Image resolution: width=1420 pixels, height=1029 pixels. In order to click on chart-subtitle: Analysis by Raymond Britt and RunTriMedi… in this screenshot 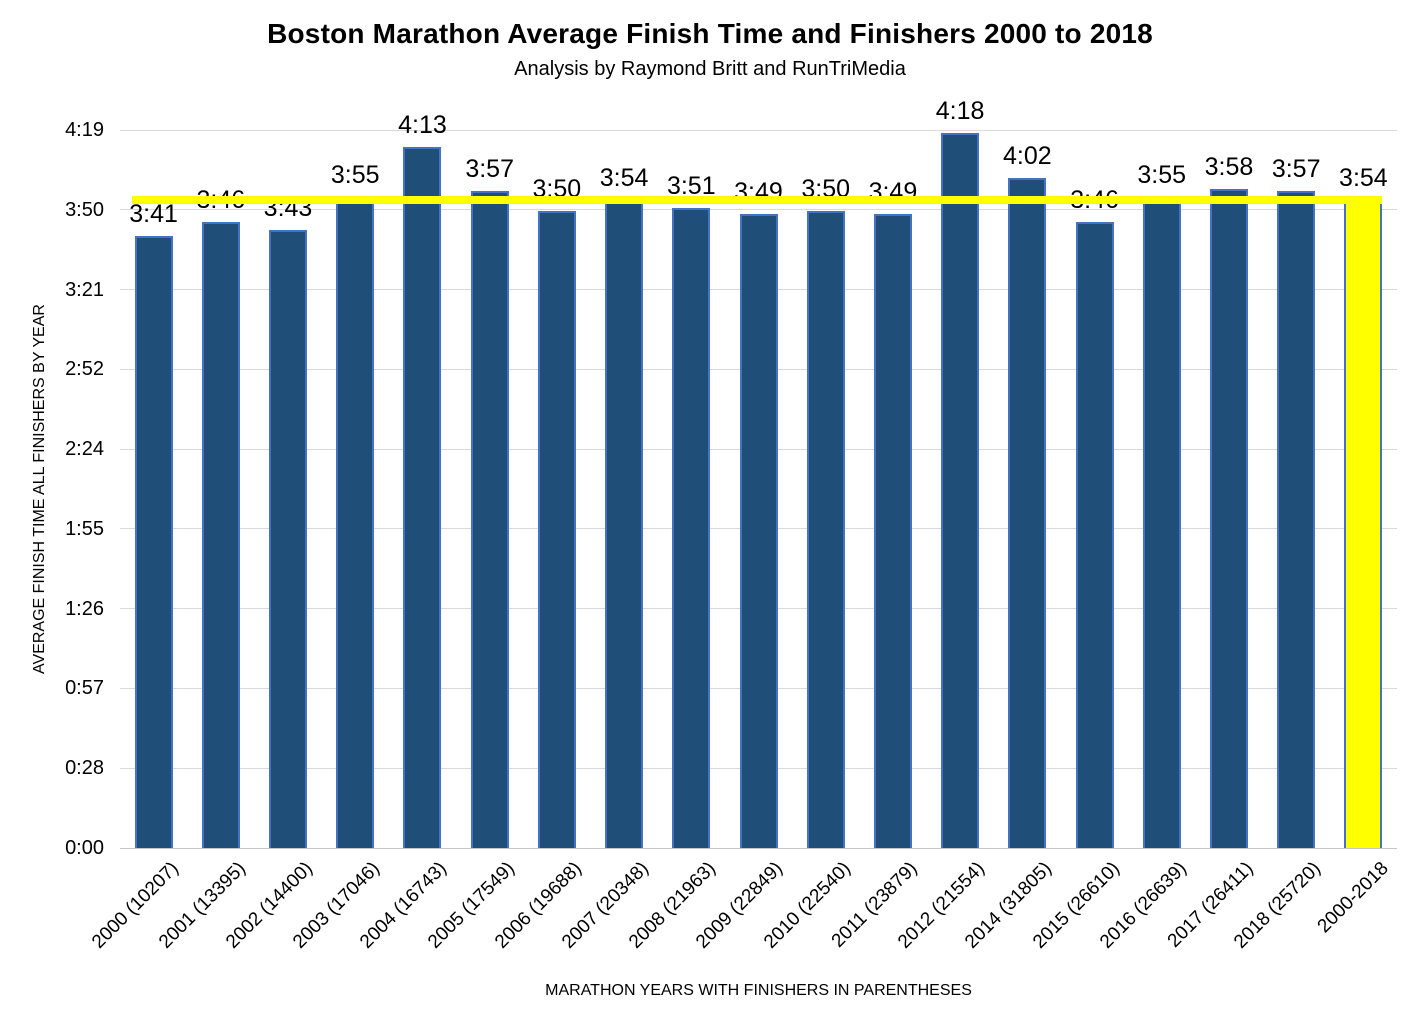, I will do `click(710, 69)`.